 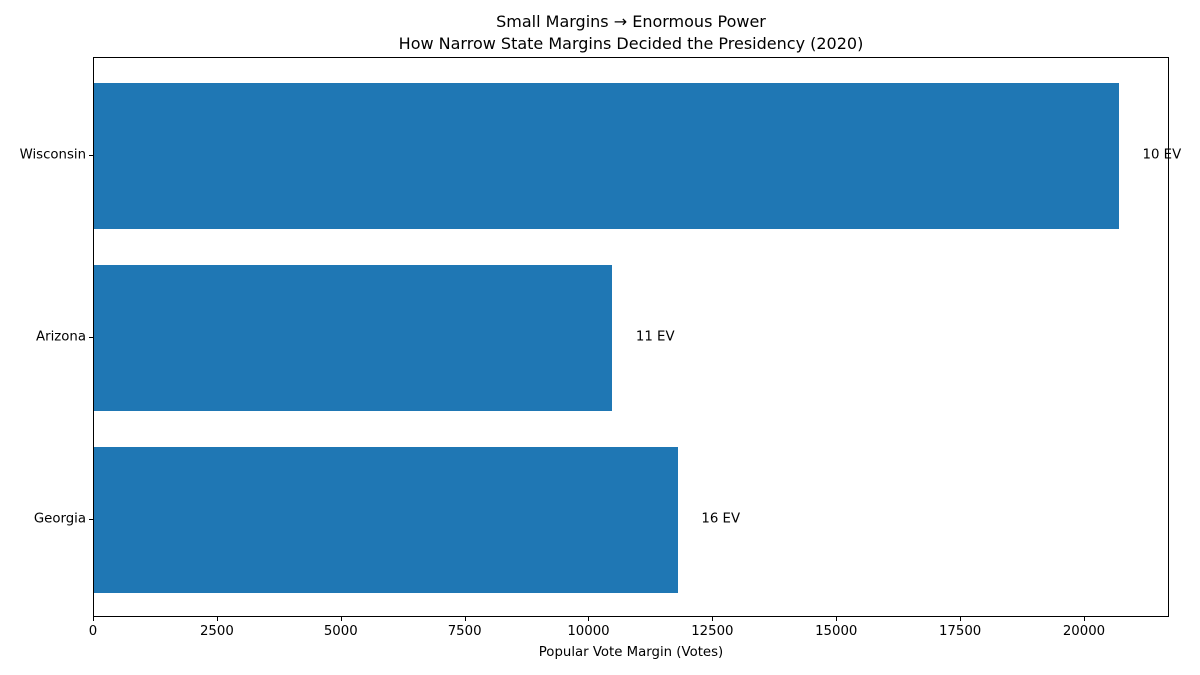 I want to click on x-tick-label: 5000, so click(x=340, y=631).